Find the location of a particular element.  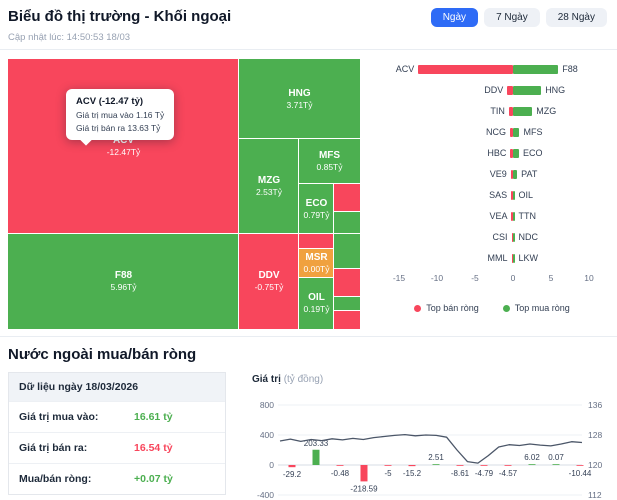

summary-label: Giá trị bán ra: is located at coordinates (53, 448).